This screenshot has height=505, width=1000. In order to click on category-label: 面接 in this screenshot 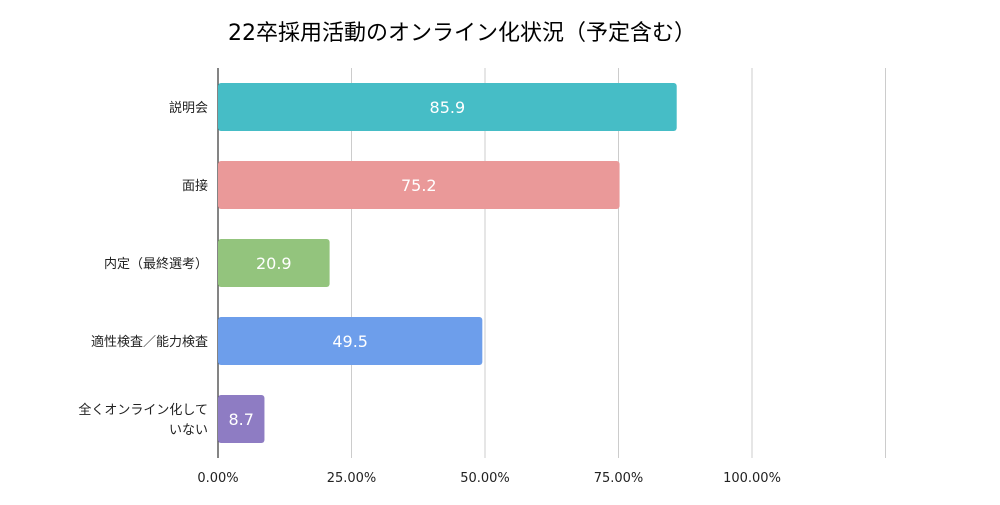, I will do `click(195, 186)`.